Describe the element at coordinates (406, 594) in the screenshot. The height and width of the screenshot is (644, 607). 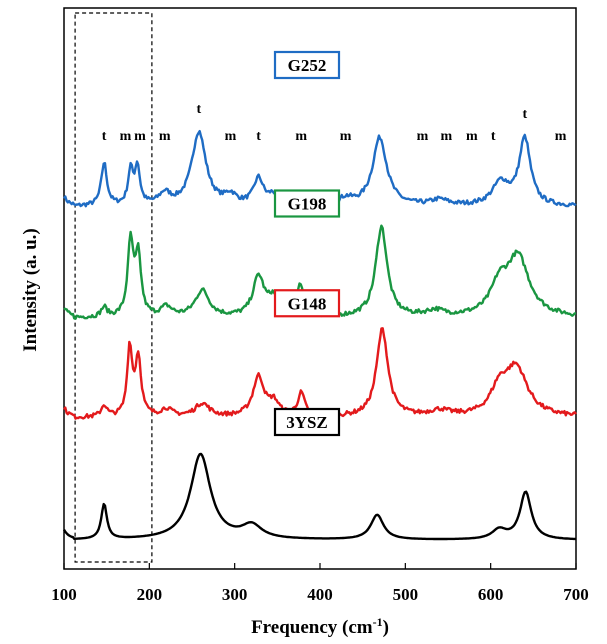
I see `x-tick-label: 500` at that location.